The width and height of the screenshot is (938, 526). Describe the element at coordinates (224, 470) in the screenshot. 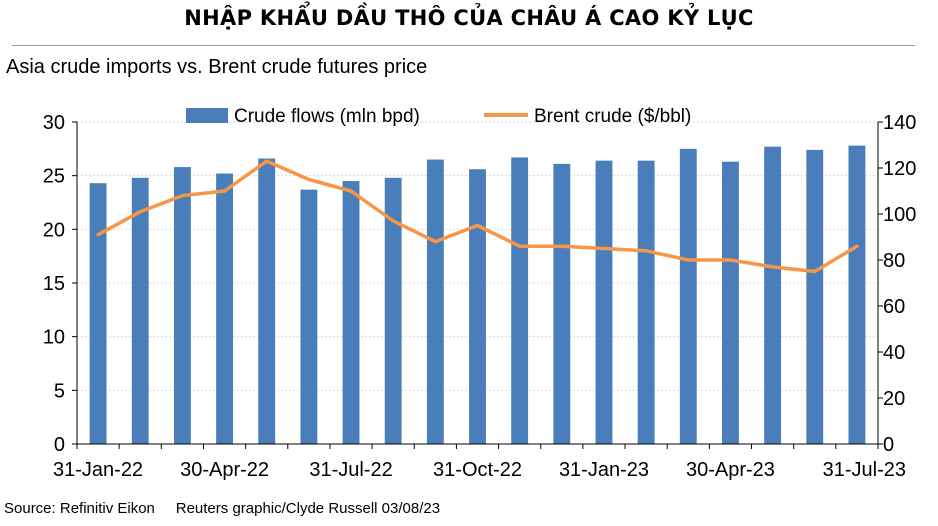

I see `x-tick-label: 30-Apr-22` at that location.